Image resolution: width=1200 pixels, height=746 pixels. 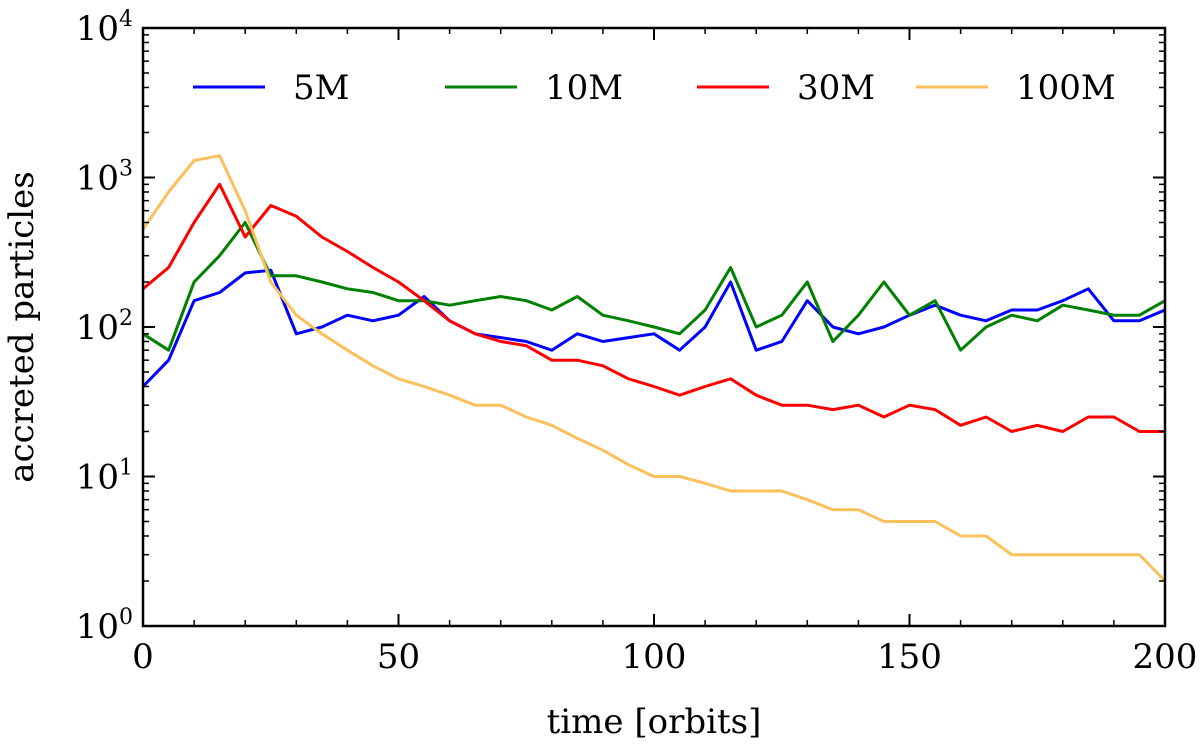 What do you see at coordinates (836, 88) in the screenshot?
I see `legend-label-30M: 30M` at bounding box center [836, 88].